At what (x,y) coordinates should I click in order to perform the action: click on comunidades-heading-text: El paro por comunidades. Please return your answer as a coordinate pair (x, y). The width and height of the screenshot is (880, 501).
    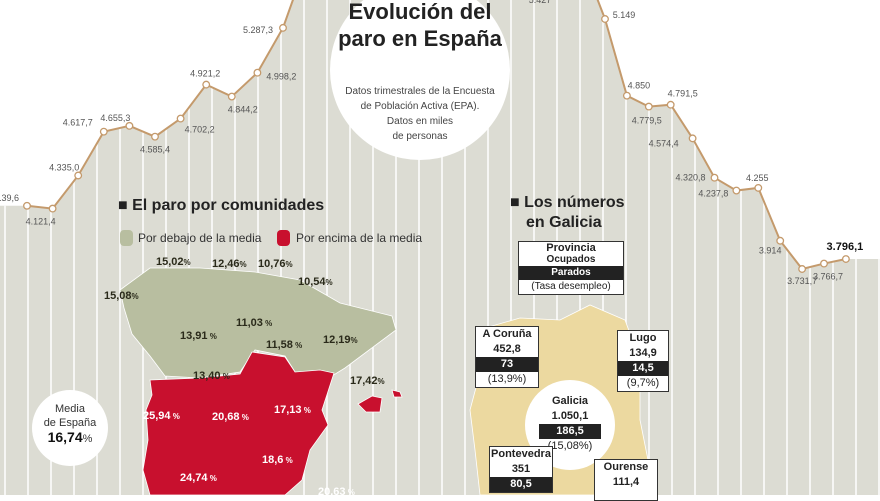
    Looking at the image, I should click on (228, 205).